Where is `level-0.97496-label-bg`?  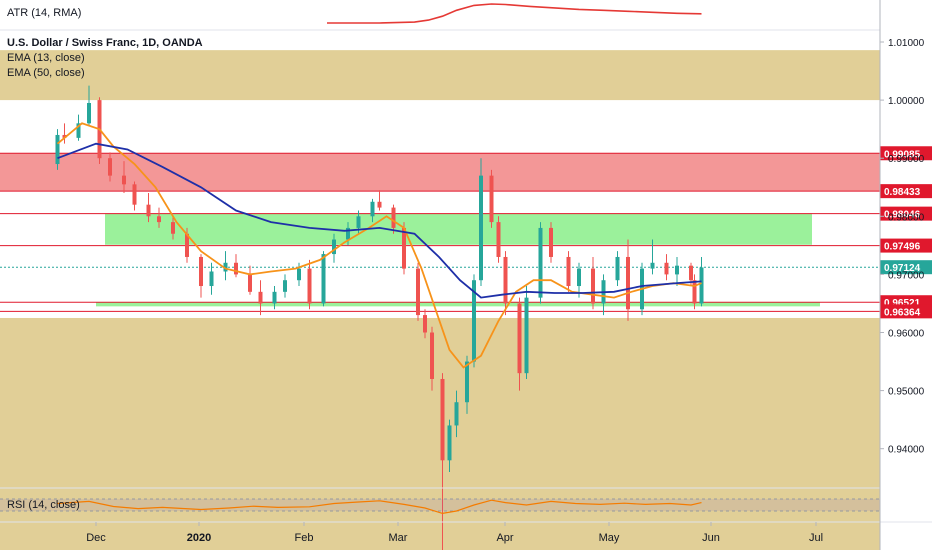
level-0.97496-label-bg is located at coordinates (906, 245).